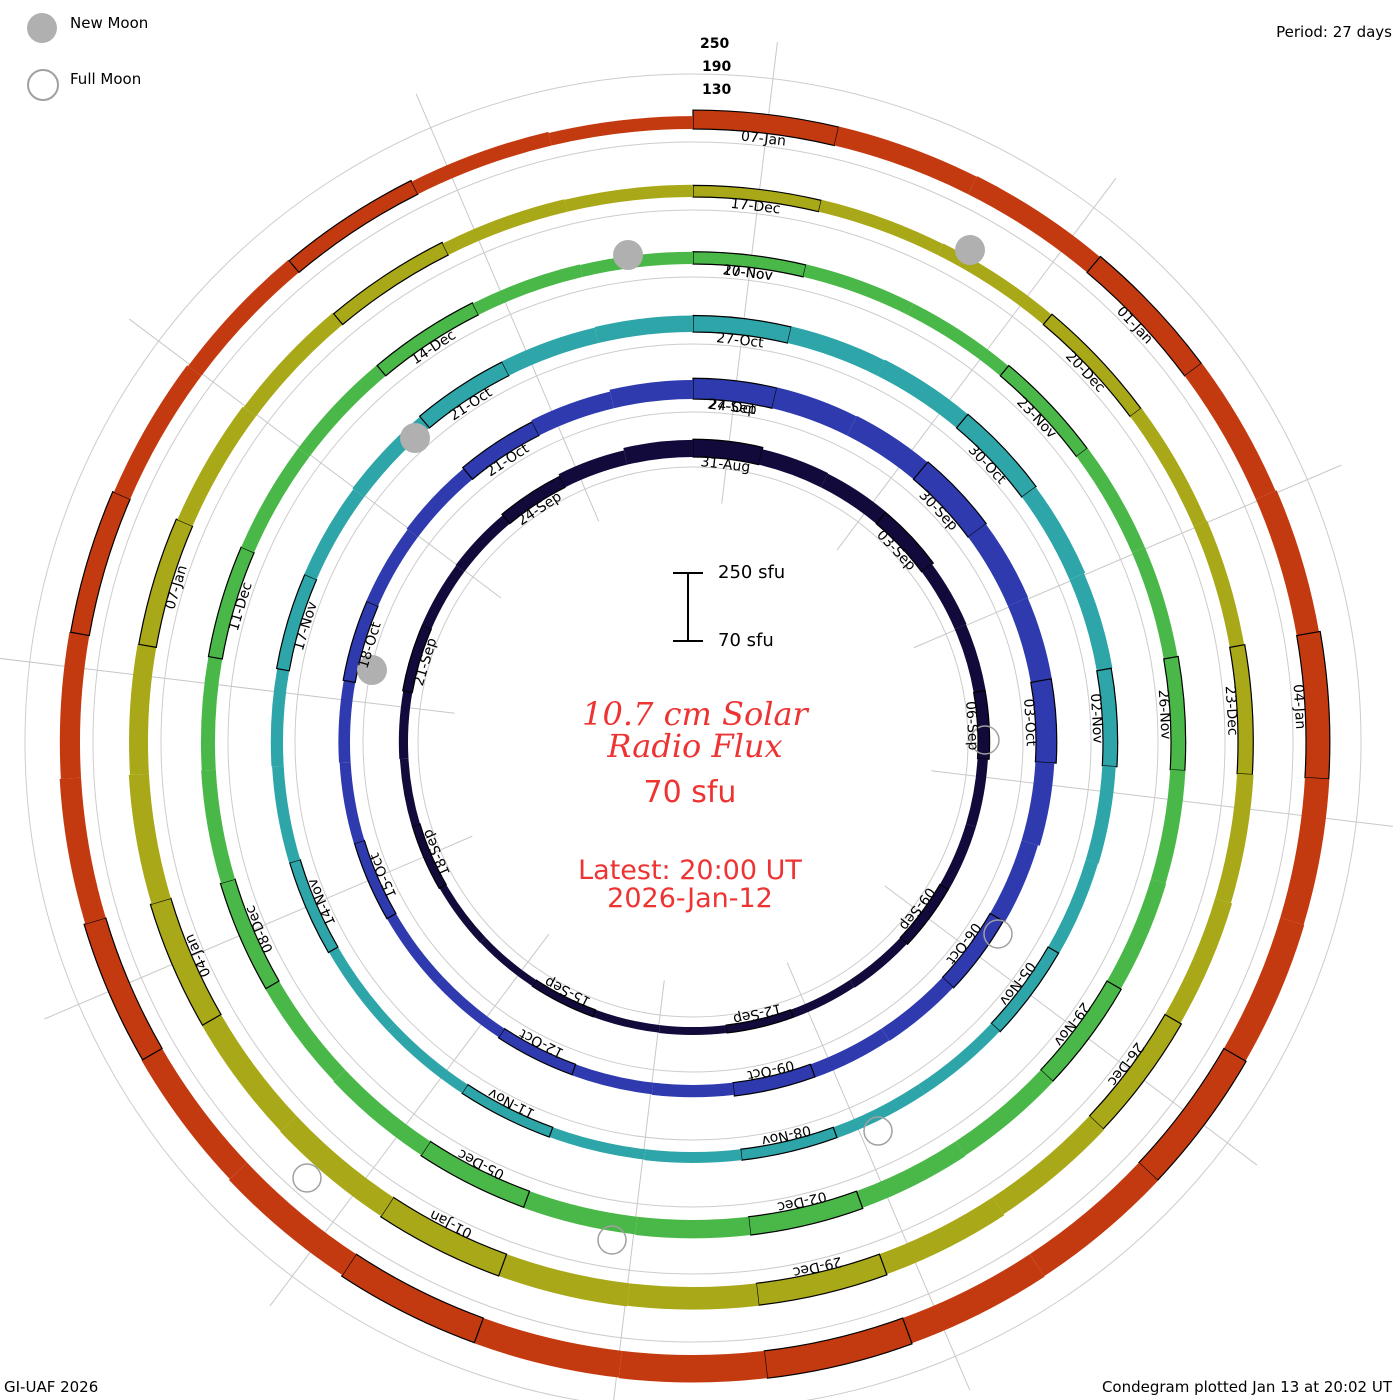  What do you see at coordinates (106, 79) in the screenshot?
I see `full-moon-legend-label: Full Moon` at bounding box center [106, 79].